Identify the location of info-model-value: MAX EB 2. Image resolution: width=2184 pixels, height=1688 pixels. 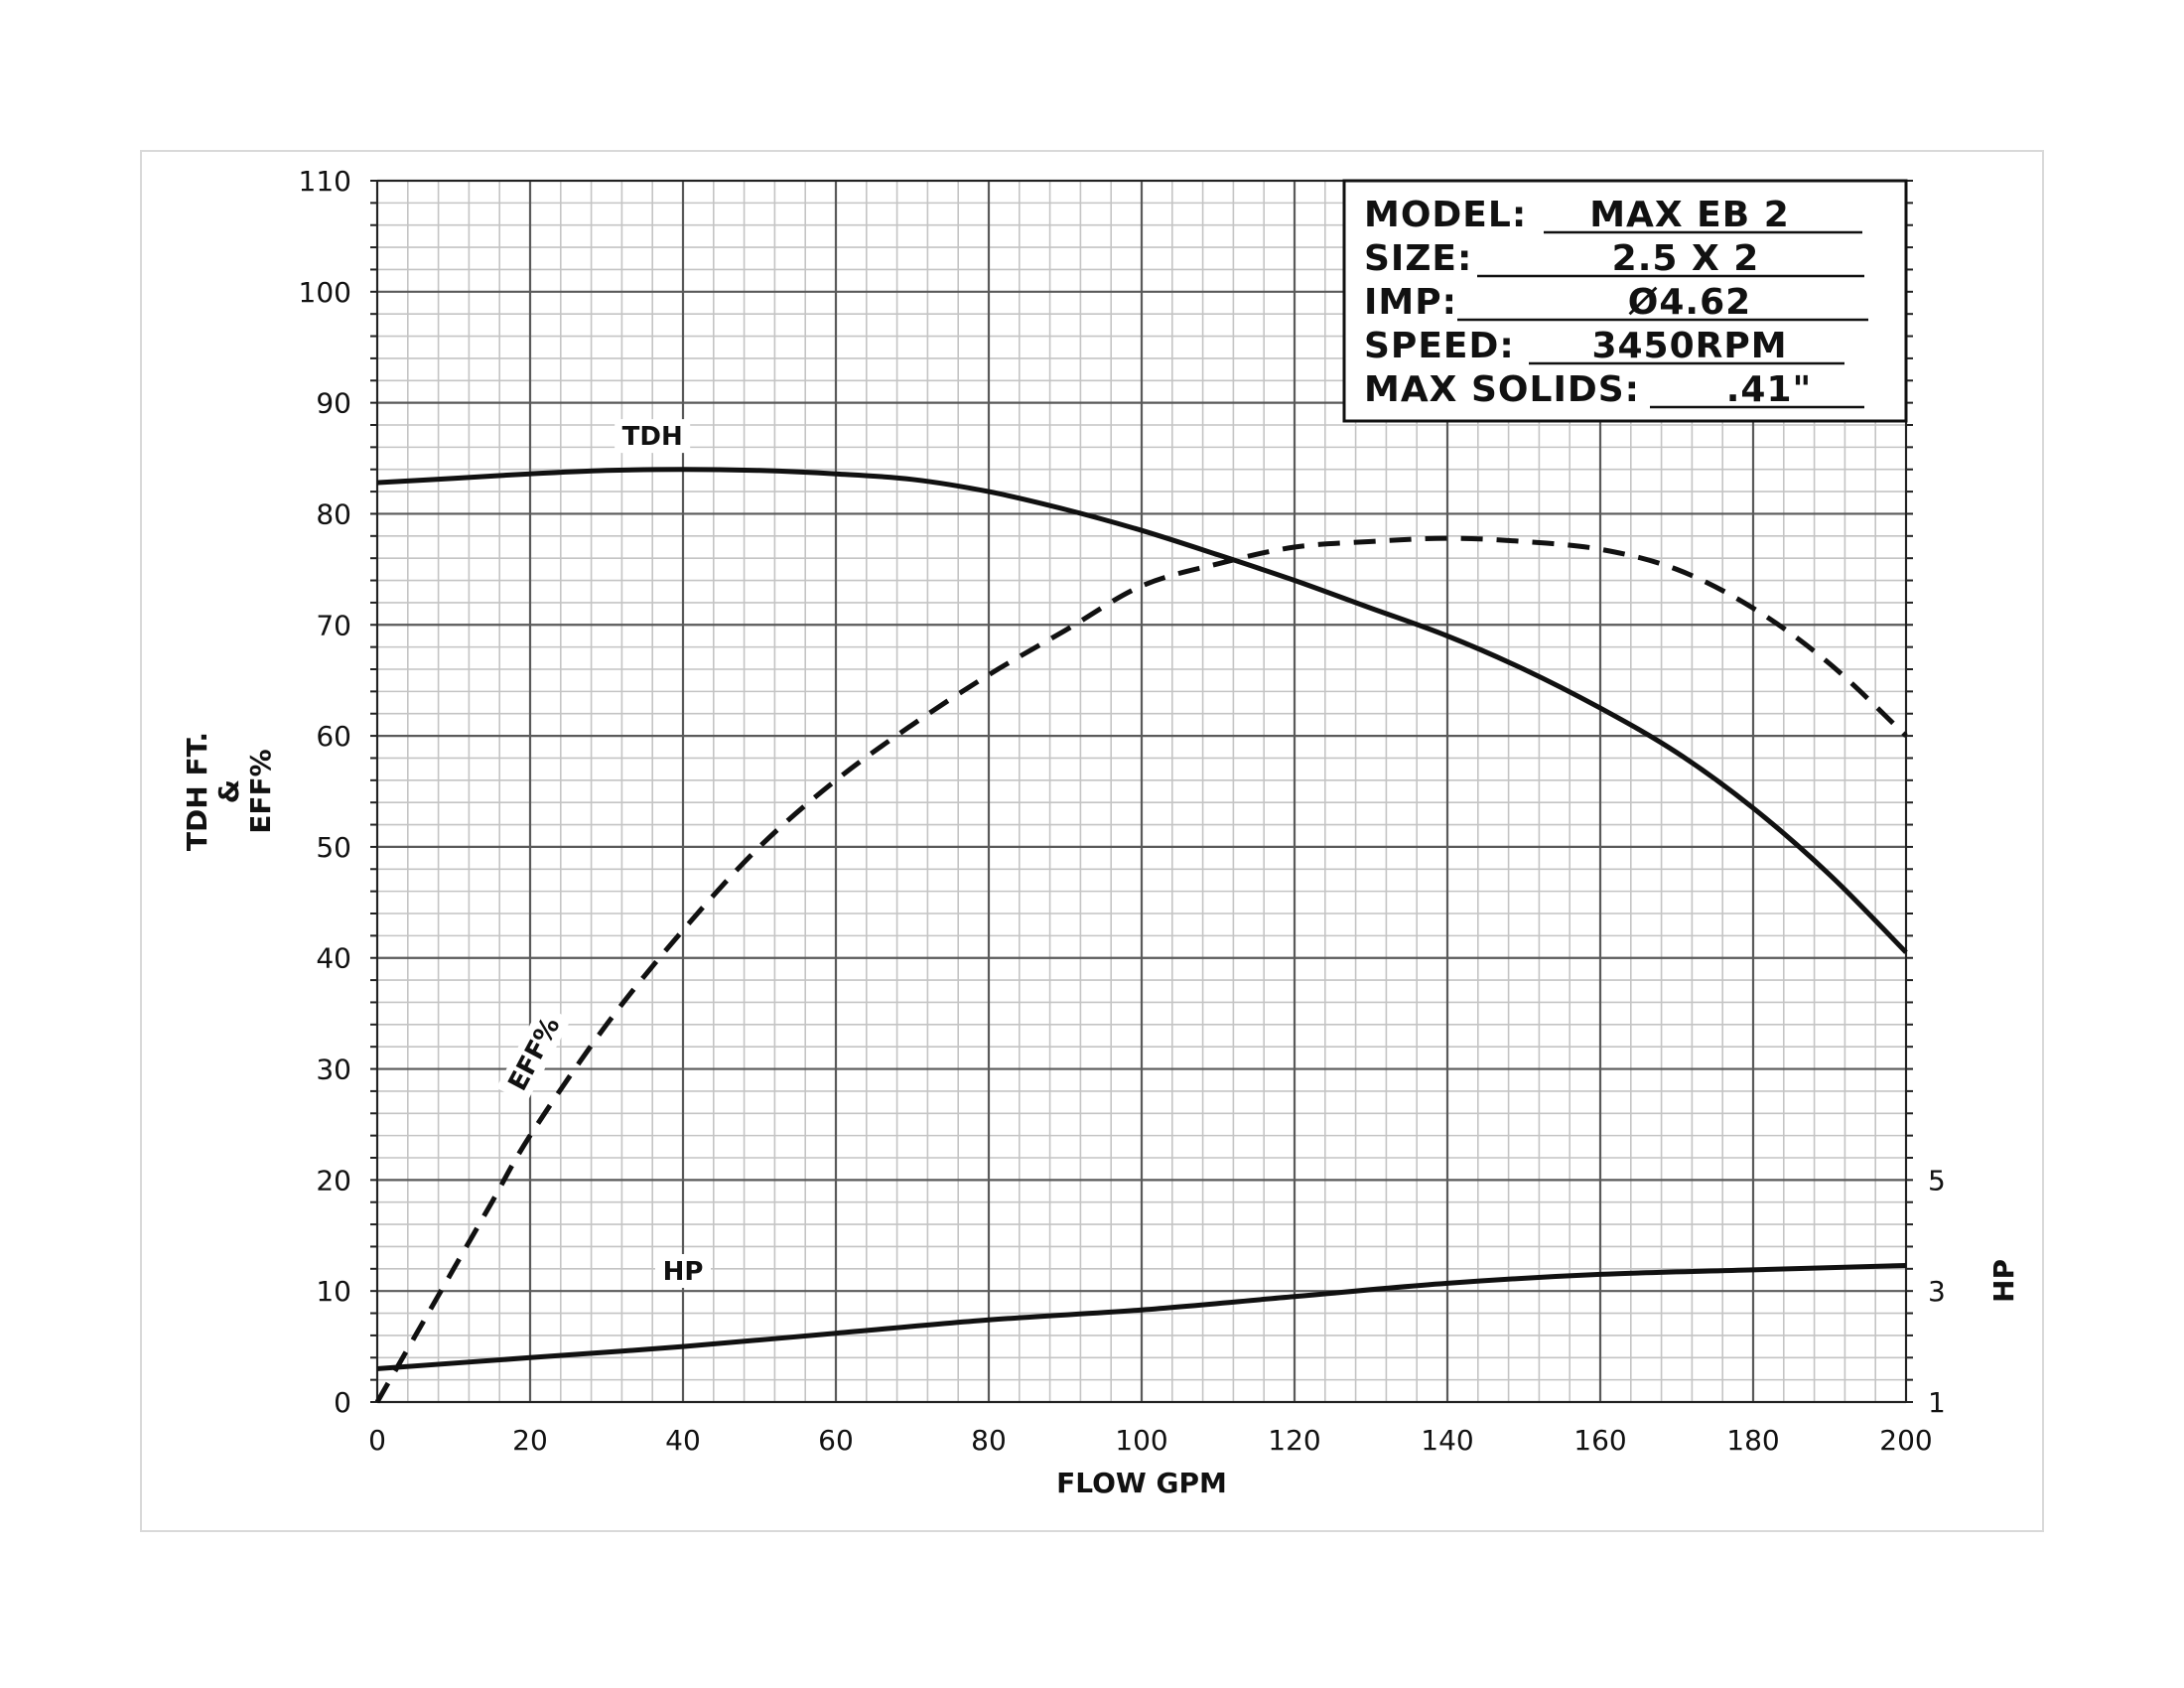
(1689, 215).